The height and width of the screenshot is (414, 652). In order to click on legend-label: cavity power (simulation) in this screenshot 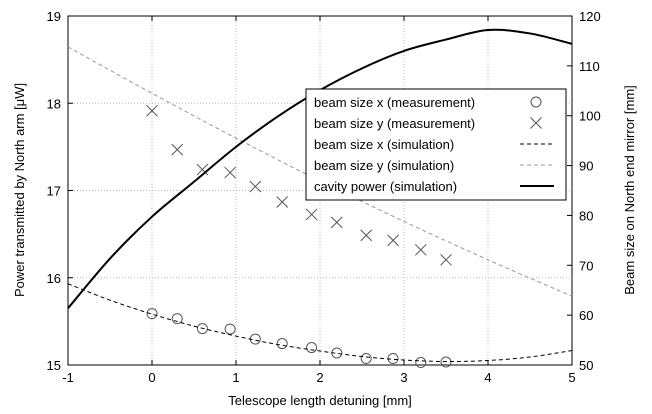, I will do `click(385, 186)`.